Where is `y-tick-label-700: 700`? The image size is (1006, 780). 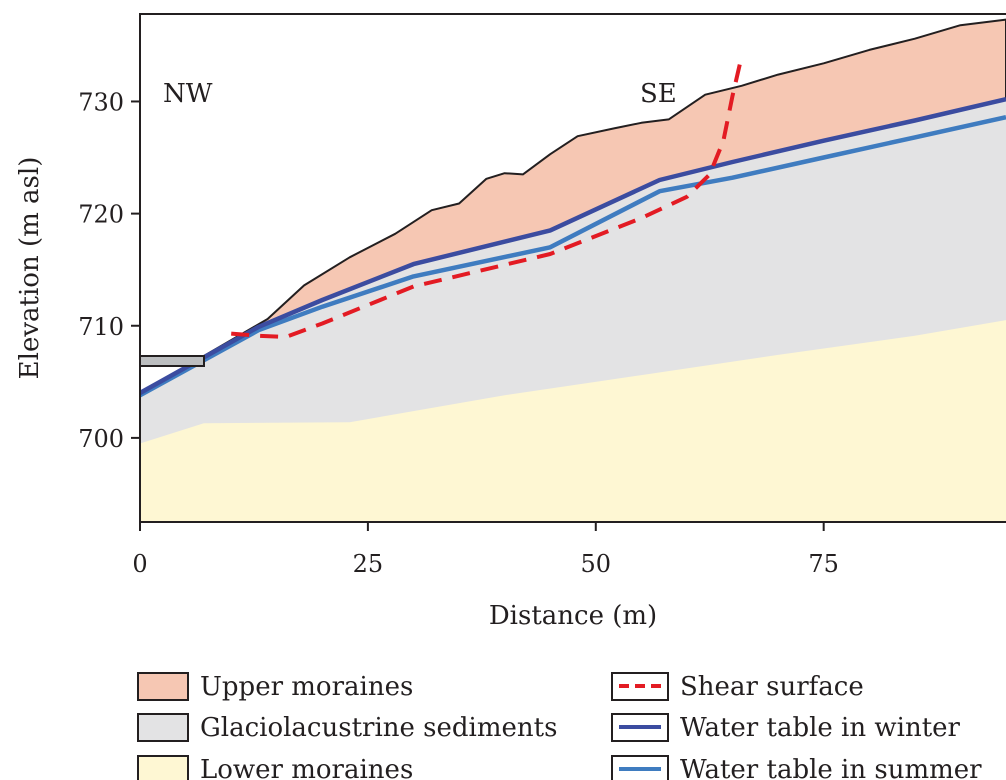 y-tick-label-700: 700 is located at coordinates (101, 439).